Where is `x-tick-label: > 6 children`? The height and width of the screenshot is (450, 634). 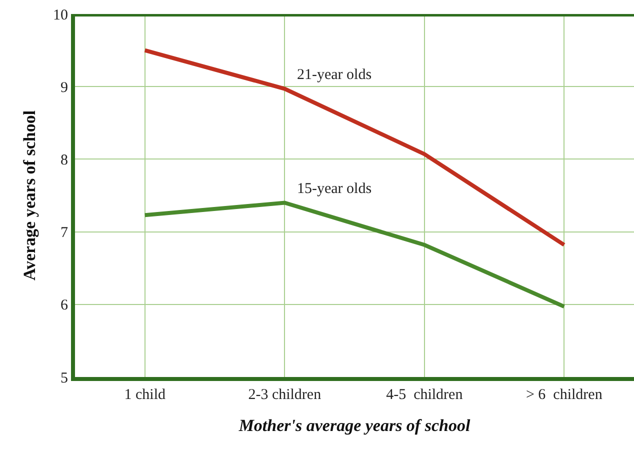 x-tick-label: > 6 children is located at coordinates (564, 395).